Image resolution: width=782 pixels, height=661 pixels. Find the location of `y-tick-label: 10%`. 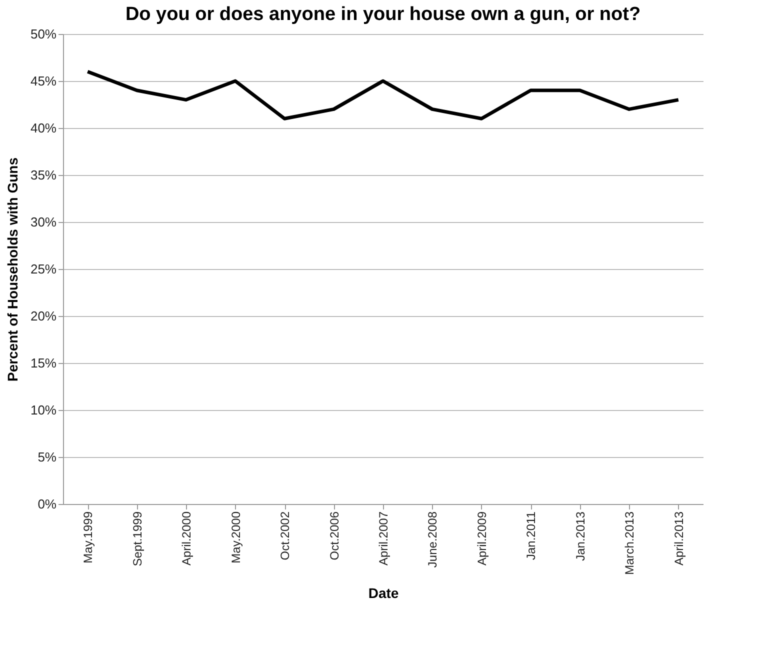

y-tick-label: 10% is located at coordinates (43, 410).